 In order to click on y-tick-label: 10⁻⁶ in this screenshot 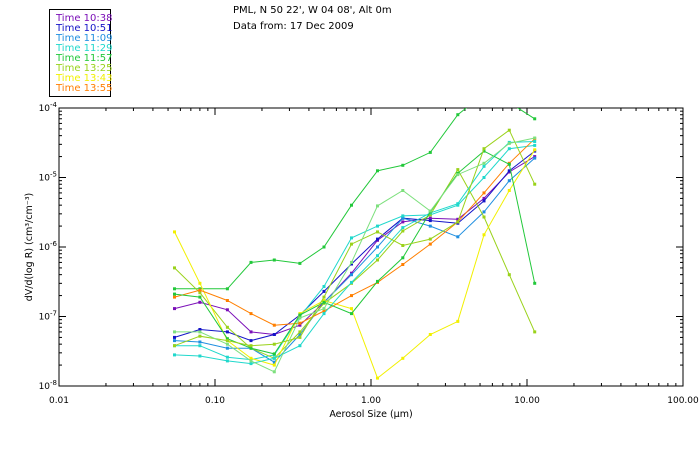, I will do `click(48, 246)`.